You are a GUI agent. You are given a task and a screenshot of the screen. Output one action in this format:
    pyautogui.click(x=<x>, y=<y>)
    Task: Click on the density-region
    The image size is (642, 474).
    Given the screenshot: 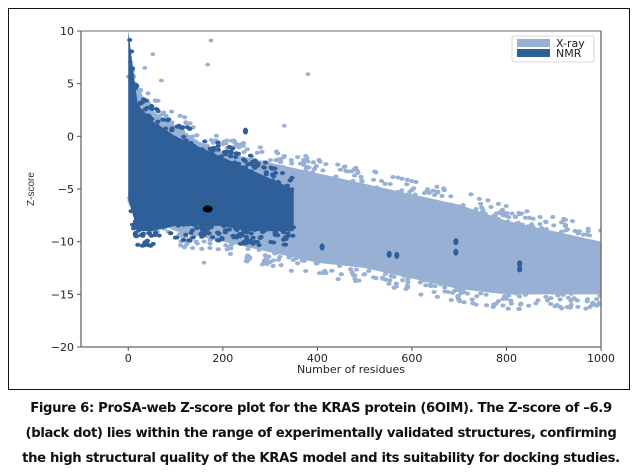 What is the action you would take?
    pyautogui.click(x=211, y=131)
    